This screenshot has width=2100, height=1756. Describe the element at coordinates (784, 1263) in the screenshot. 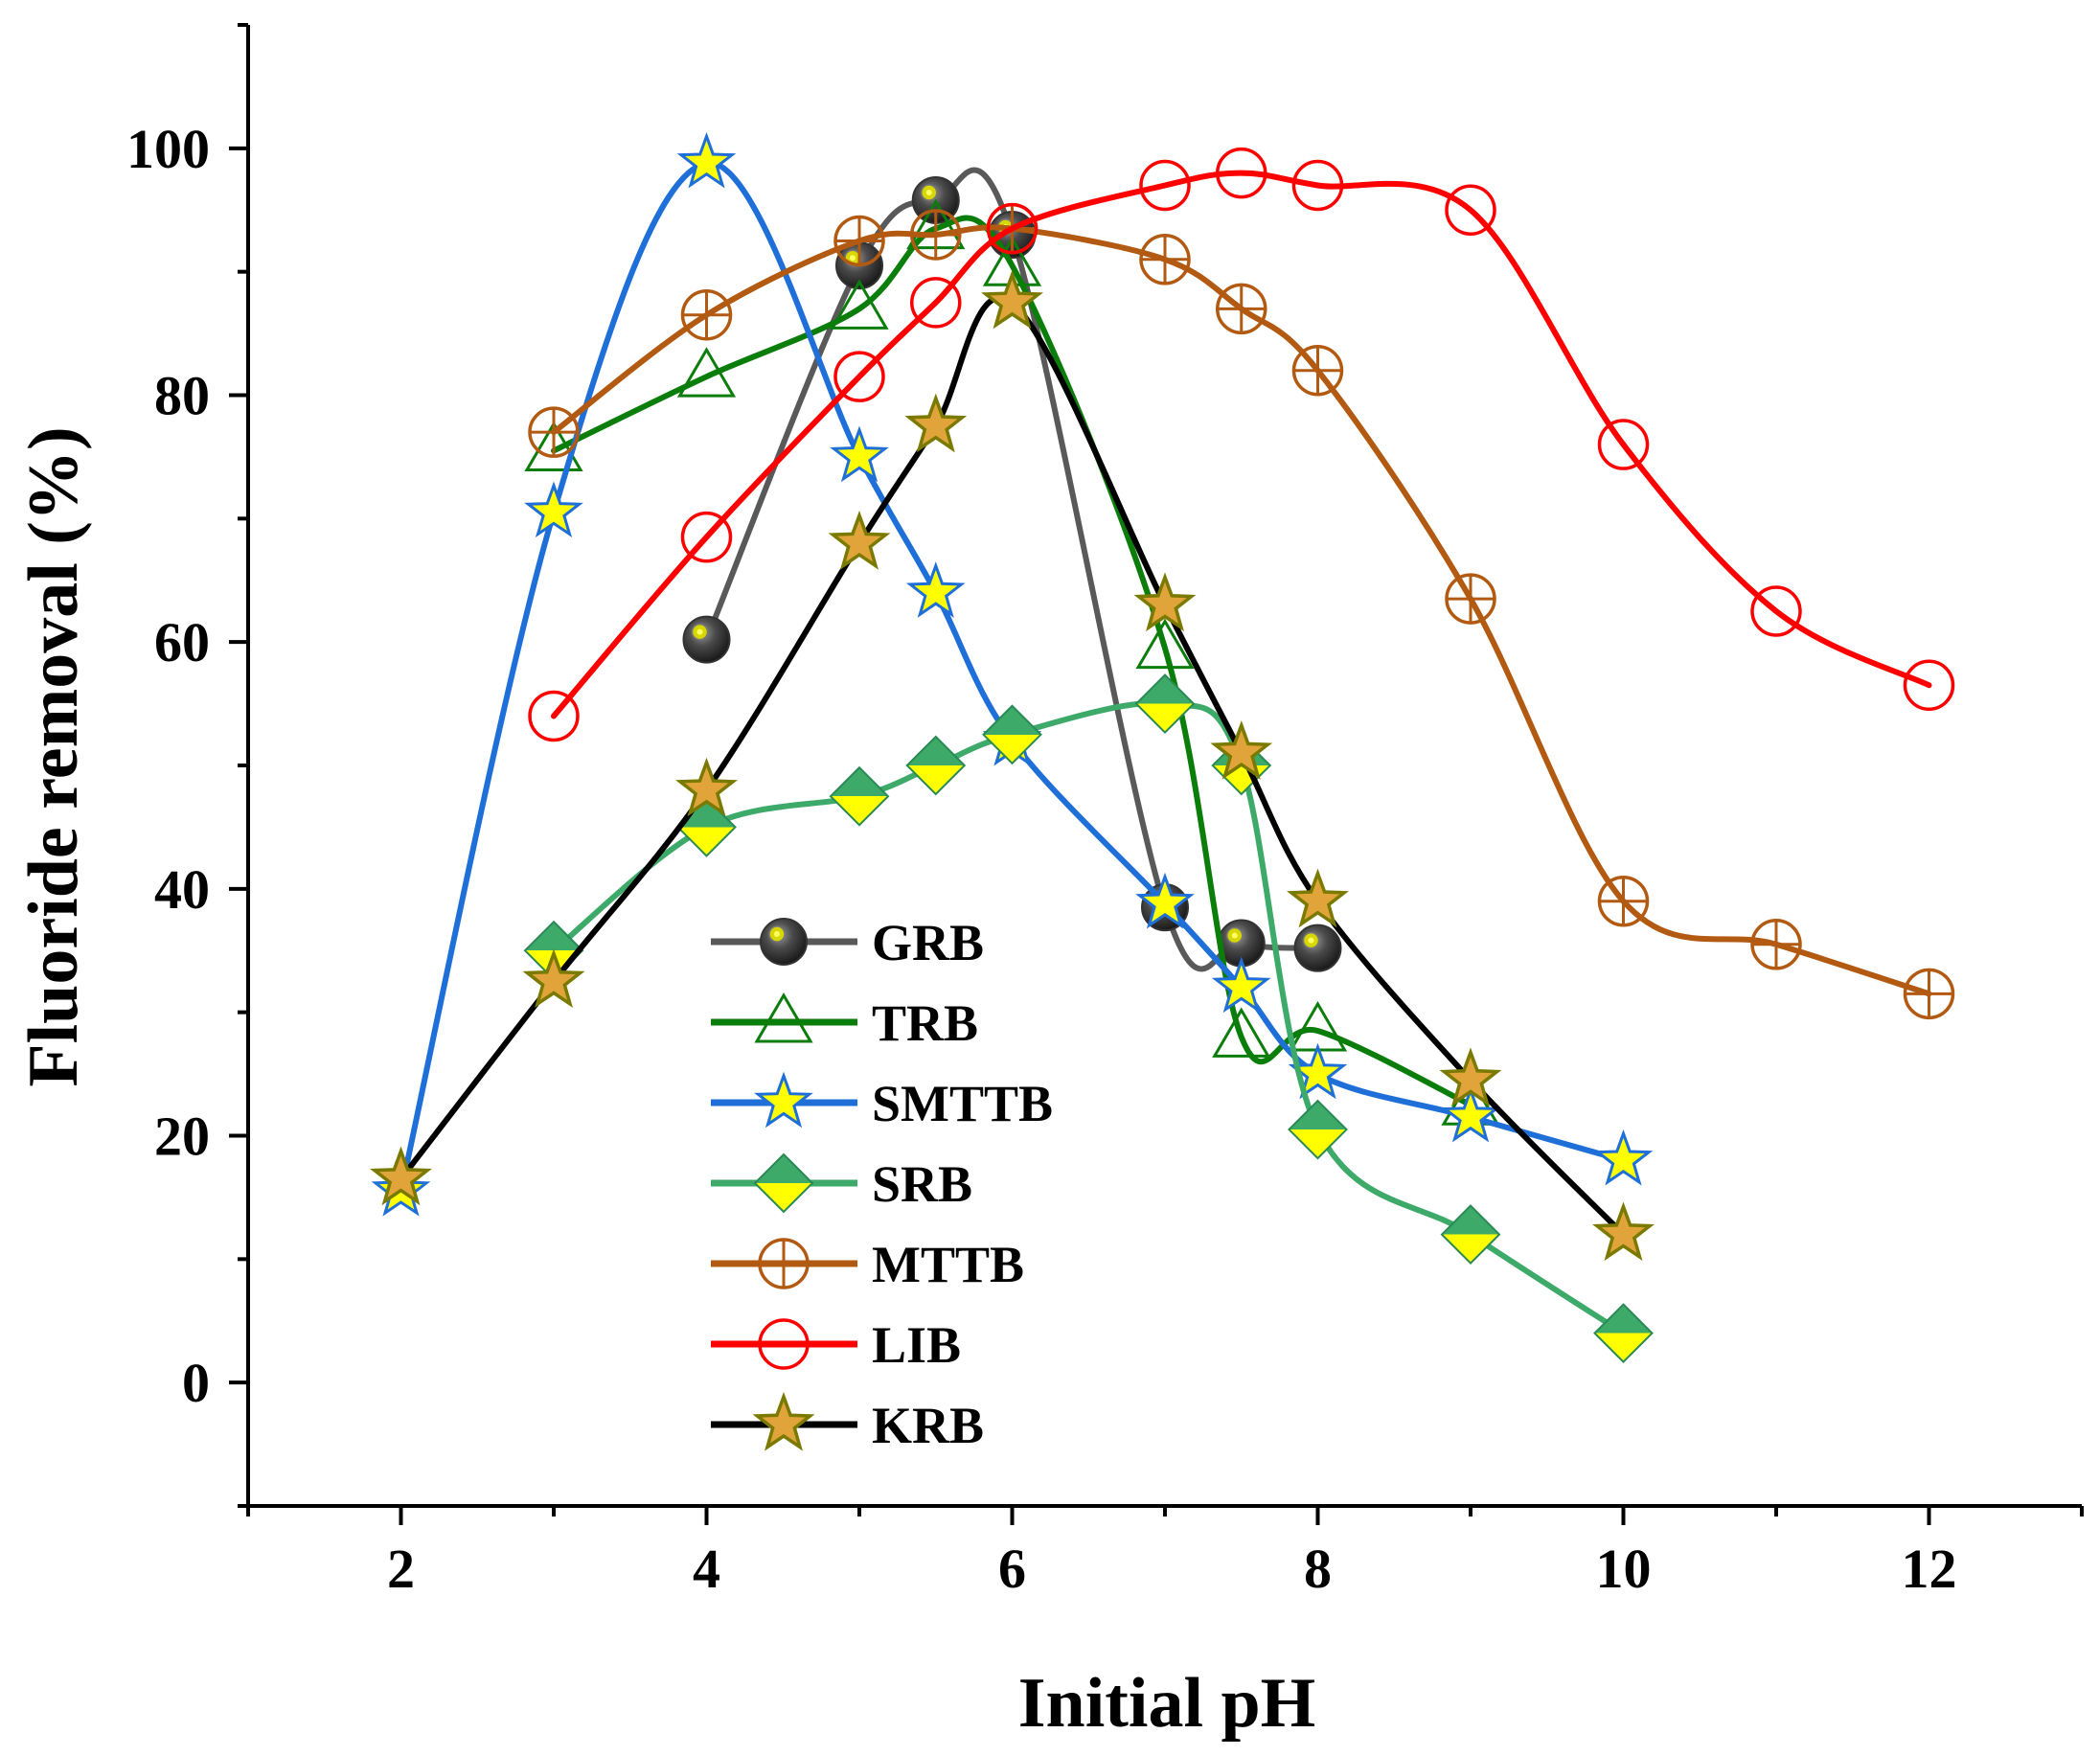

I see `legend-marker-mttb` at that location.